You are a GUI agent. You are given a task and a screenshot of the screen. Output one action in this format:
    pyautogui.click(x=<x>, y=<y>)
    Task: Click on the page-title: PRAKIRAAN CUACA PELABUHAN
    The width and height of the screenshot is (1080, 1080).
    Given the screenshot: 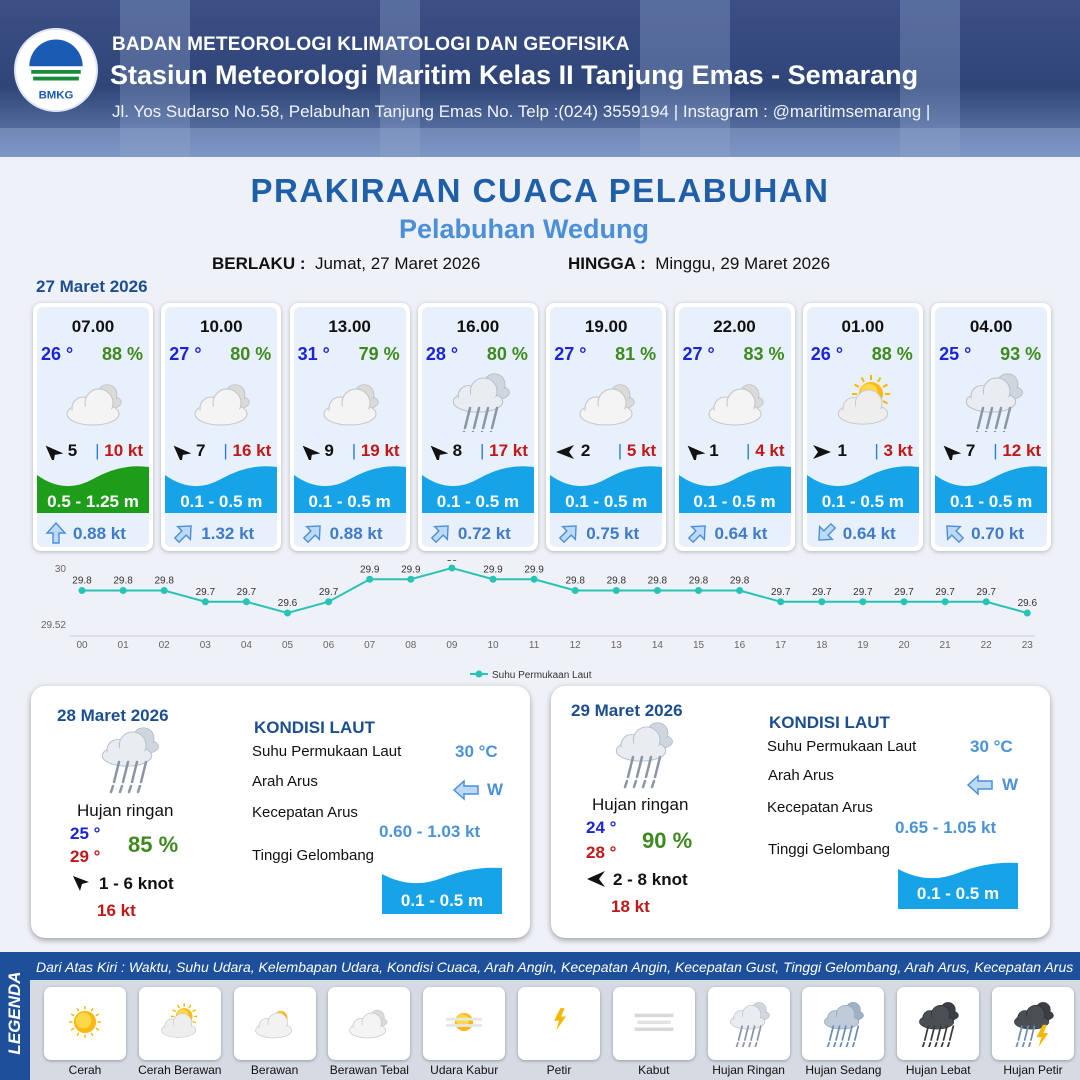 What is the action you would take?
    pyautogui.click(x=540, y=190)
    